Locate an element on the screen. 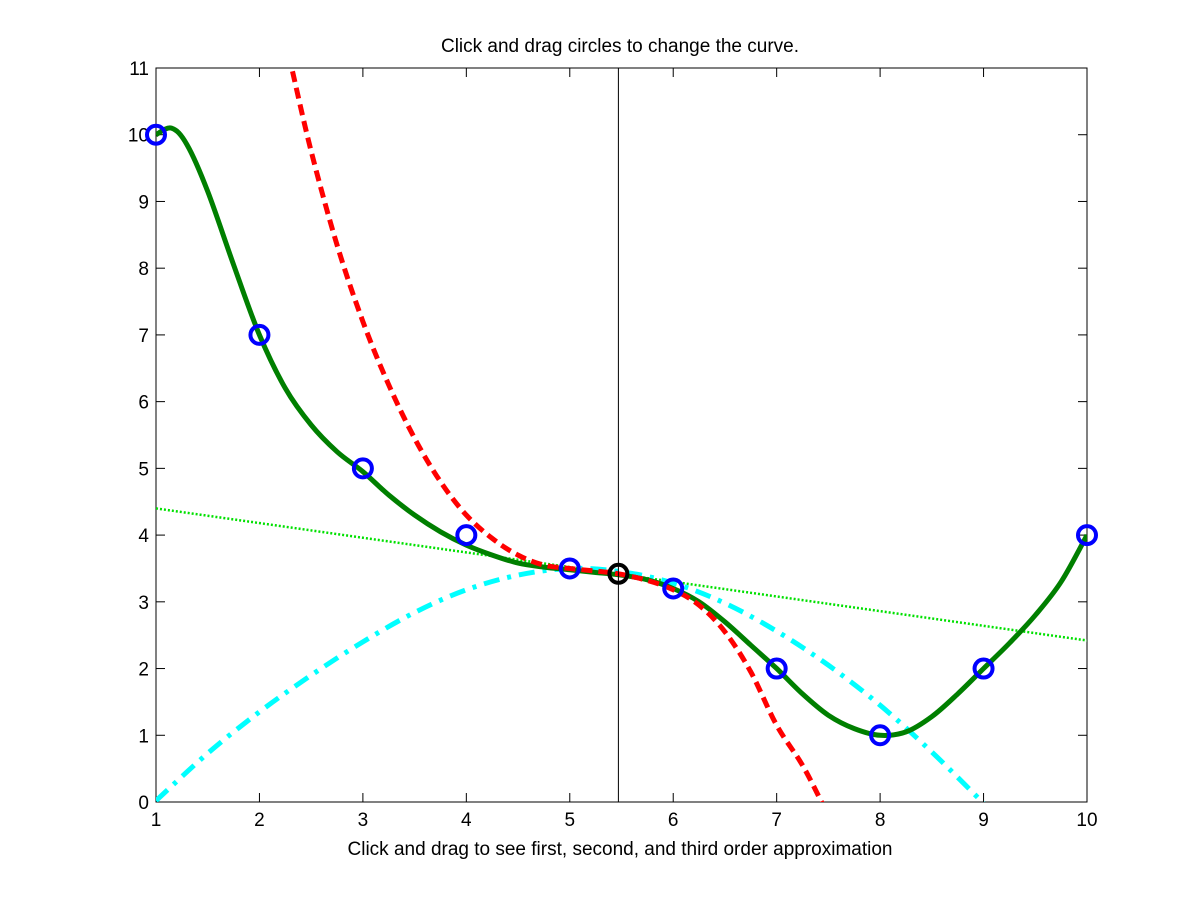 The image size is (1201, 901). x-tick-label: 3 is located at coordinates (363, 820).